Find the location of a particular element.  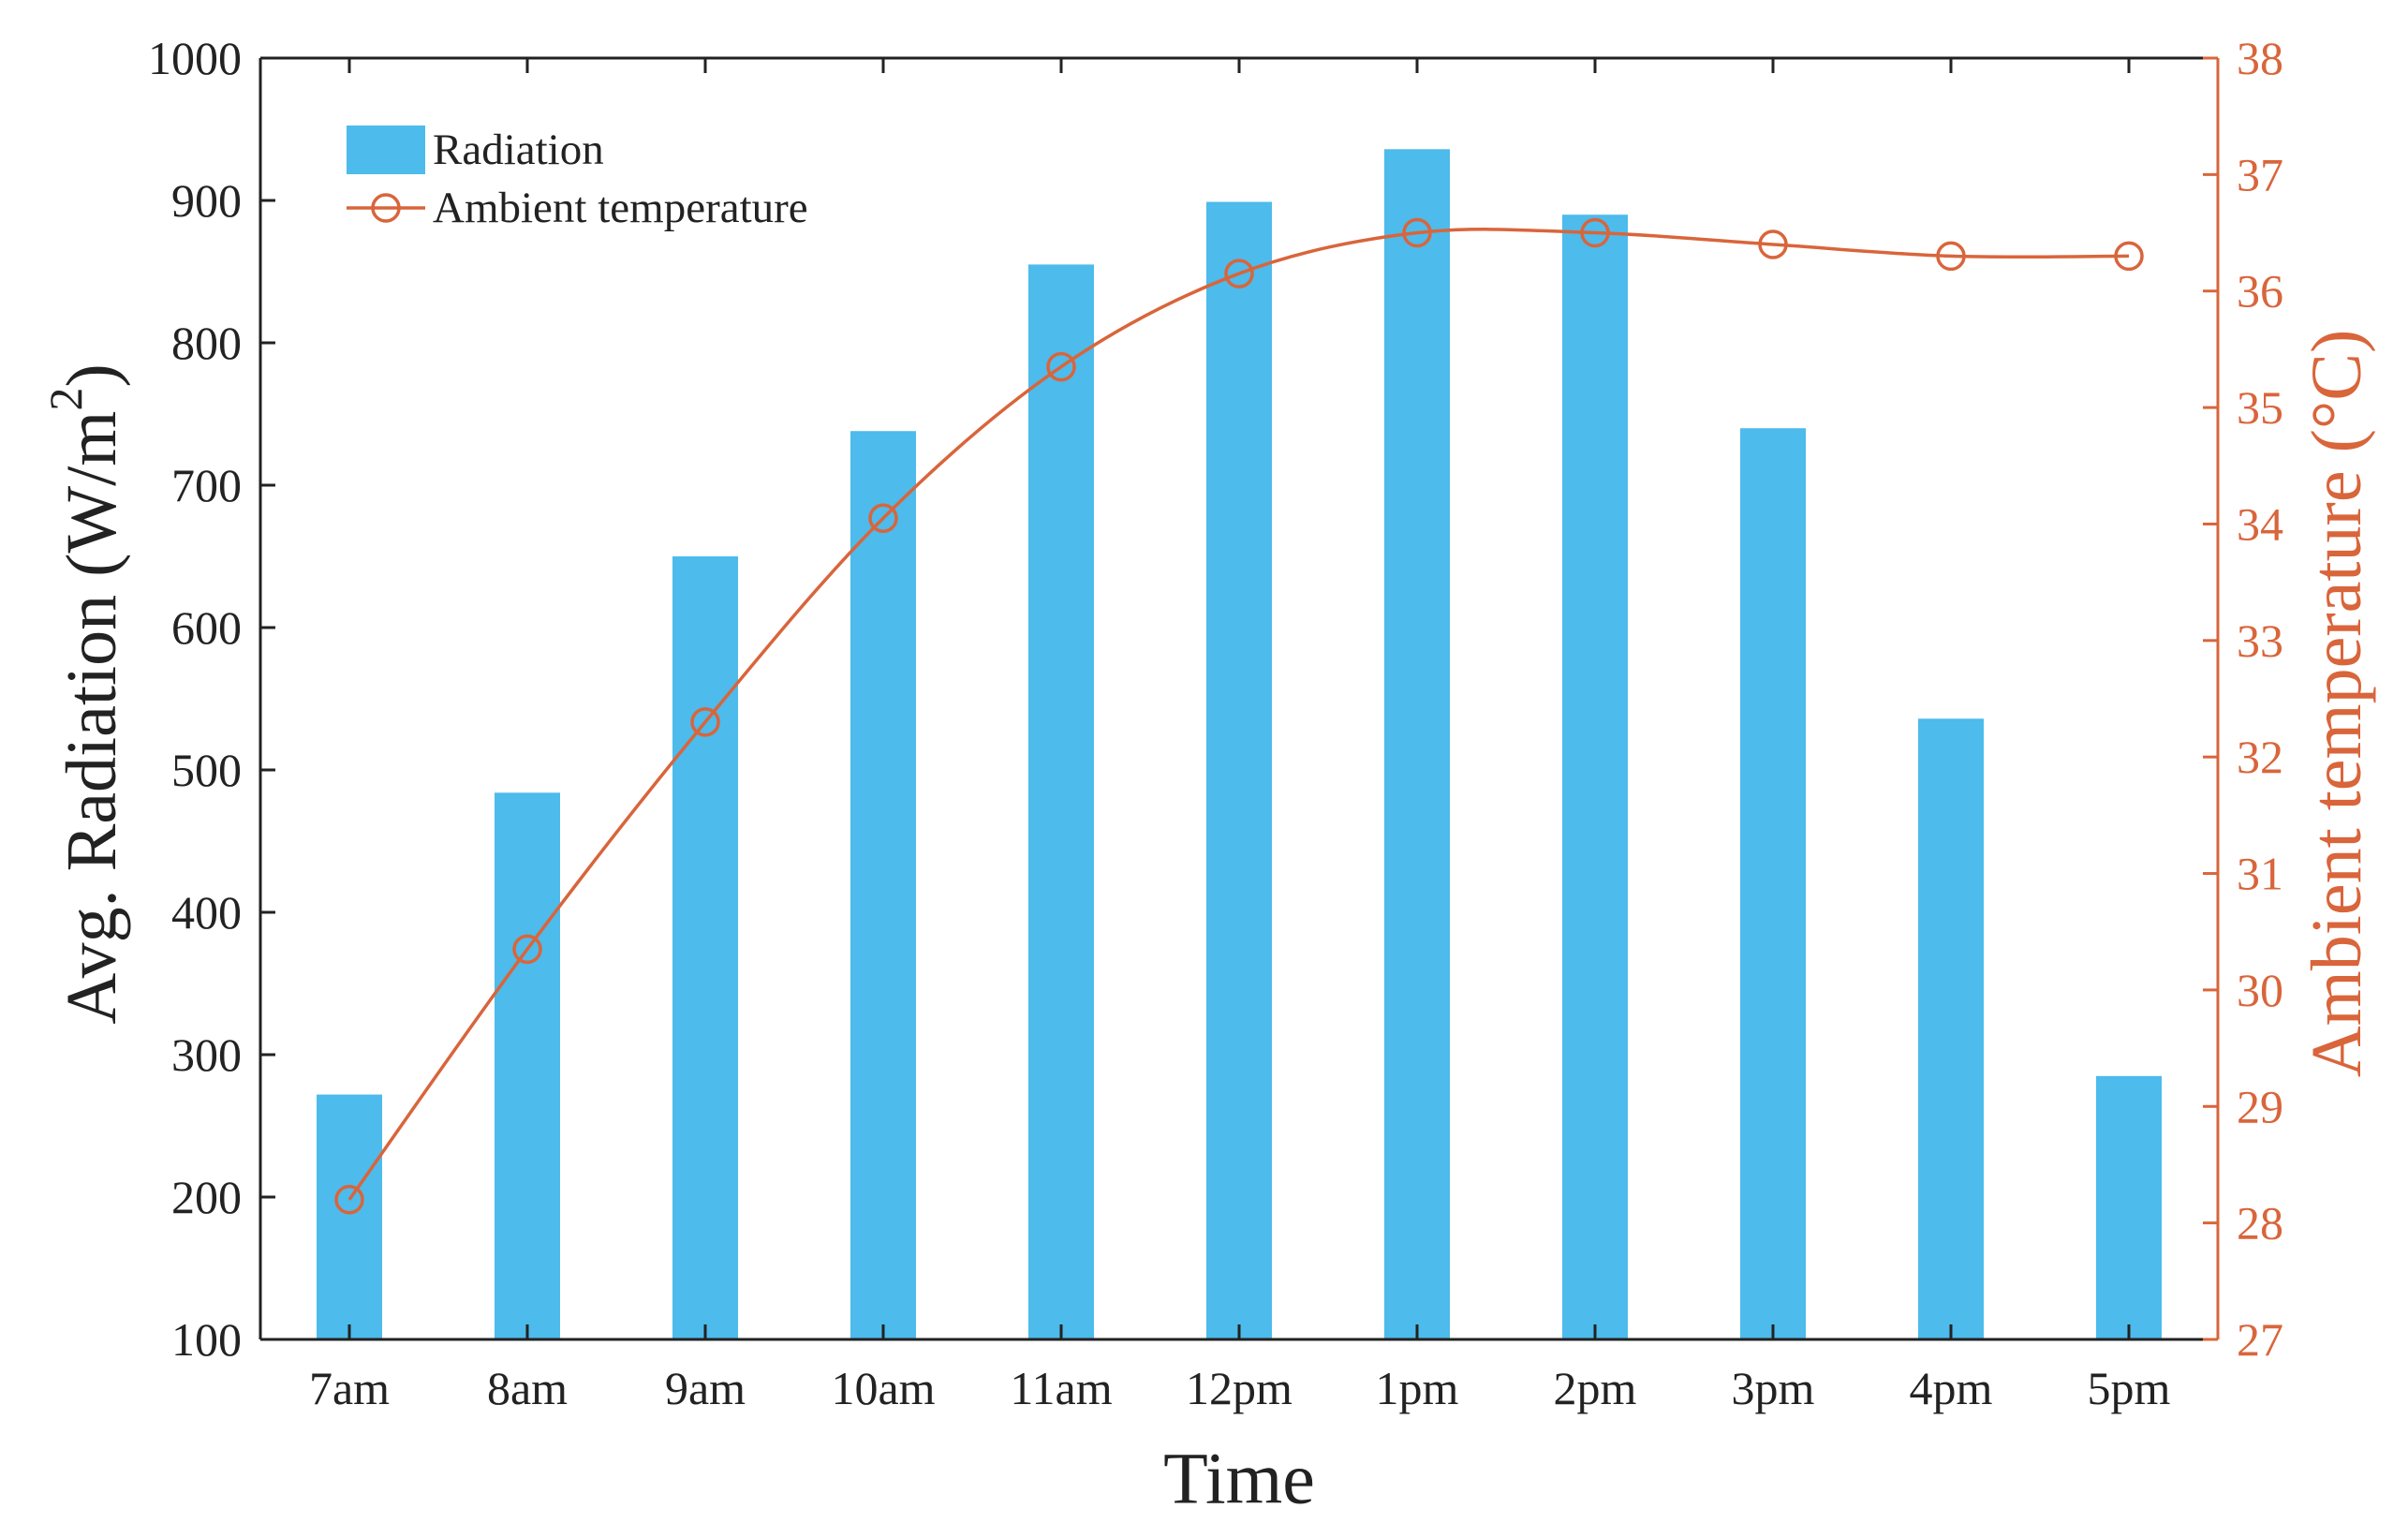

temperature-point-9am is located at coordinates (705, 722).